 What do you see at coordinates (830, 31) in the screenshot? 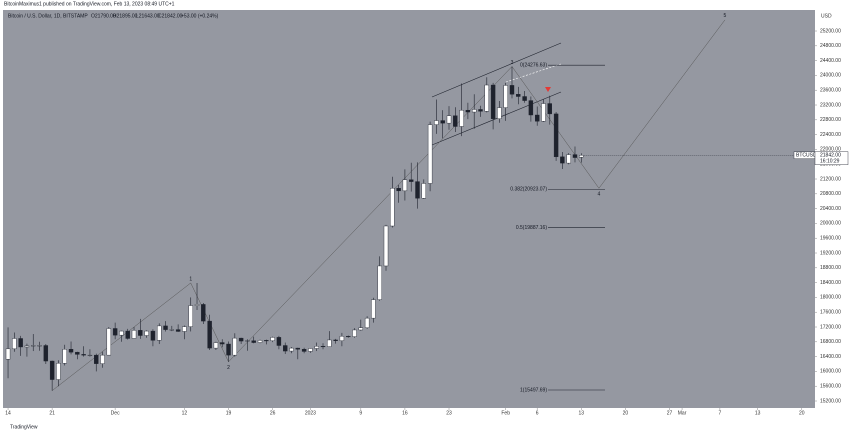
I see `y-tick-label: 25200.00` at bounding box center [830, 31].